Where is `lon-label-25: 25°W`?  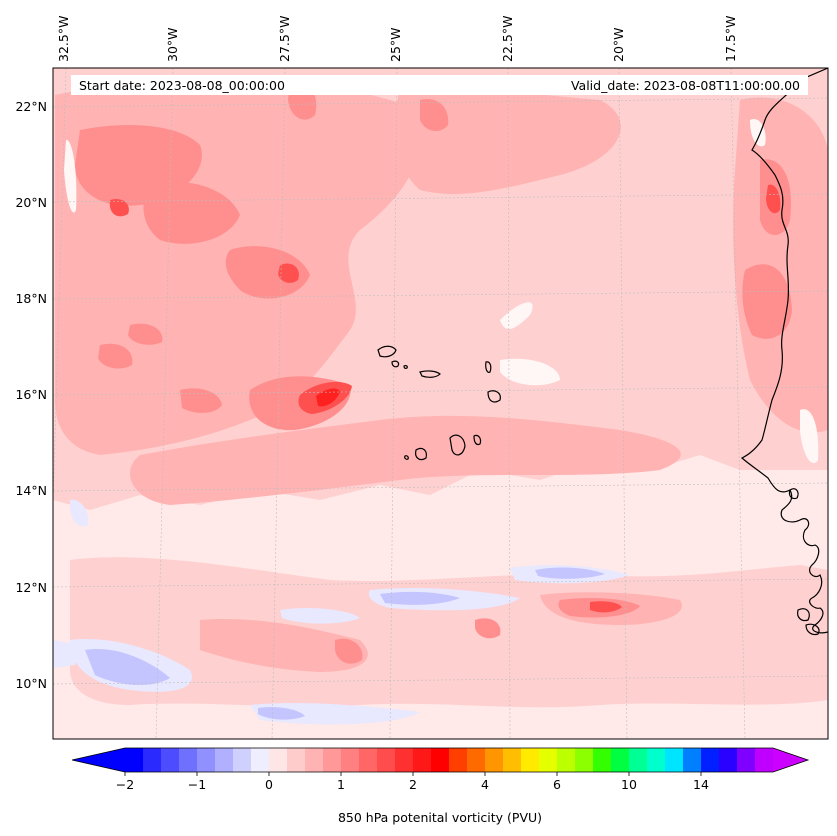
lon-label-25: 25°W is located at coordinates (395, 44).